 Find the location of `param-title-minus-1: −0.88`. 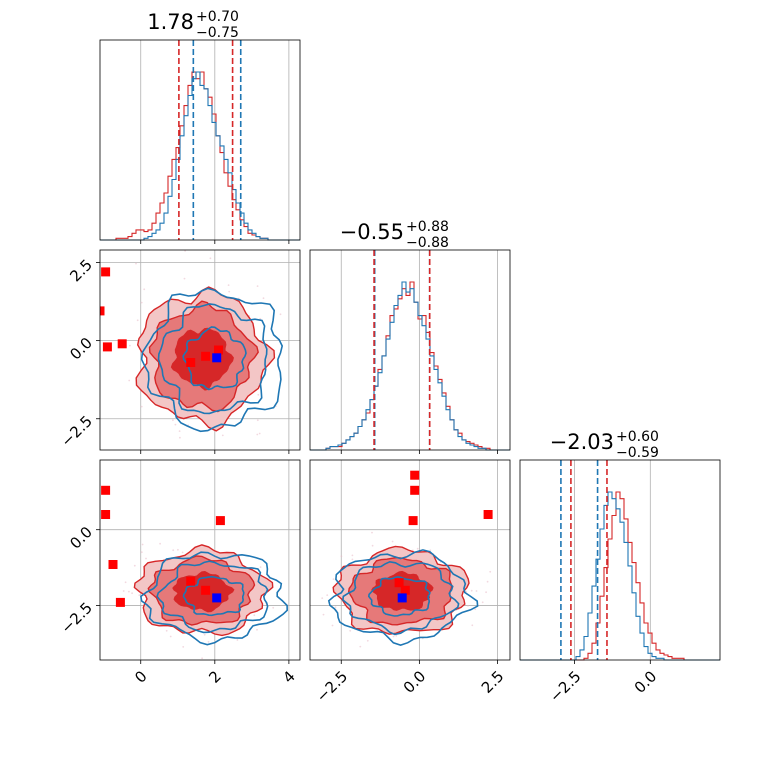

param-title-minus-1: −0.88 is located at coordinates (427, 243).